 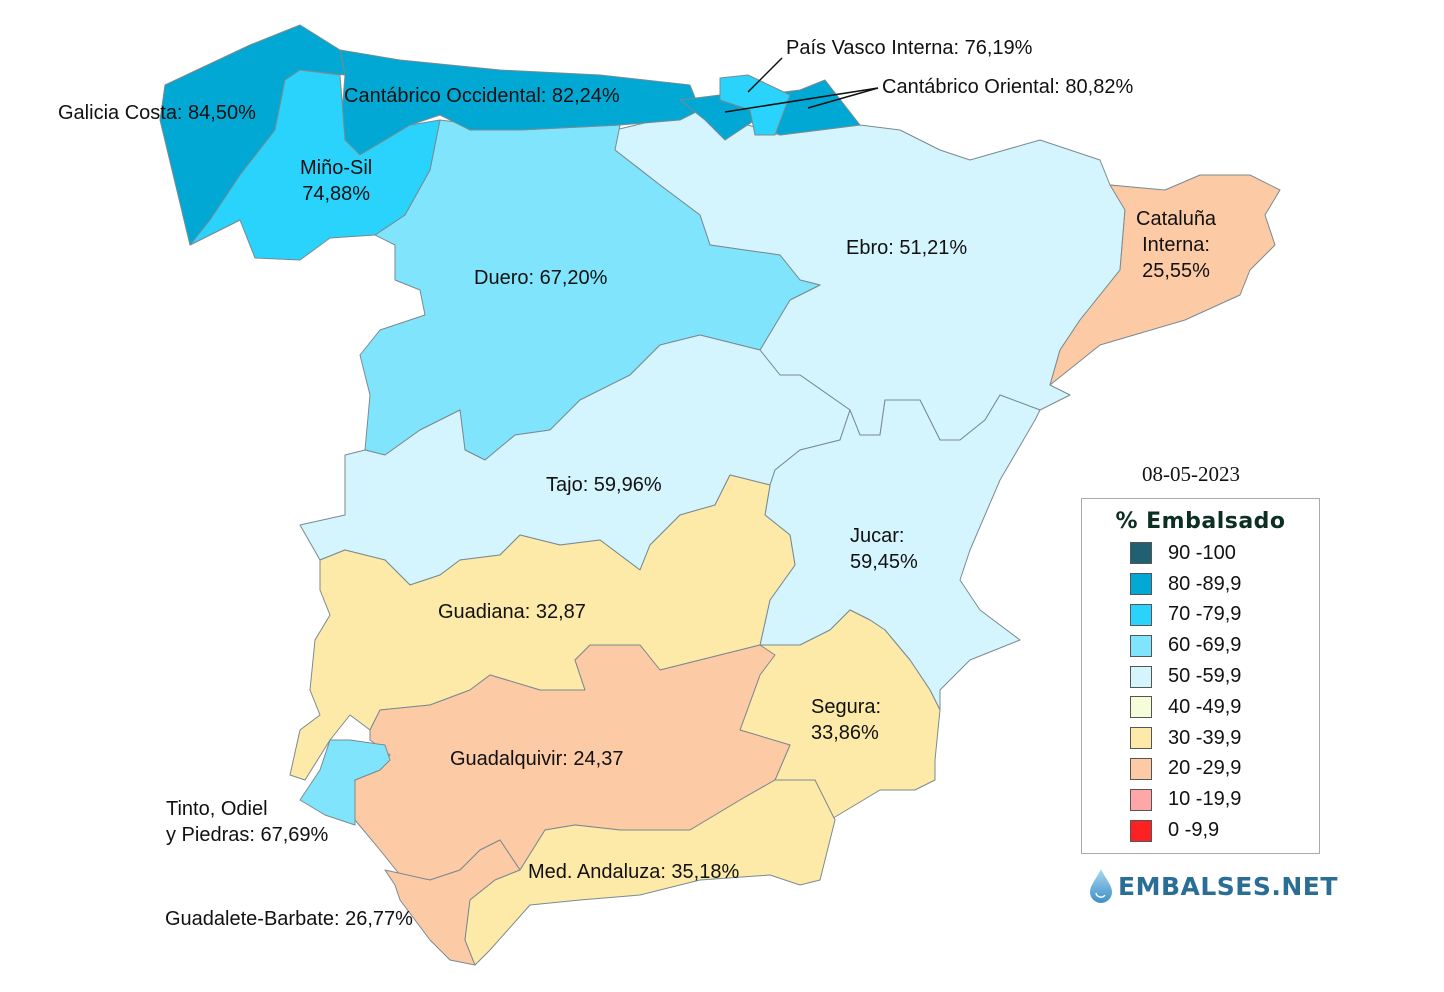 What do you see at coordinates (247, 835) in the screenshot?
I see `label-line: y Piedras: 67,69%` at bounding box center [247, 835].